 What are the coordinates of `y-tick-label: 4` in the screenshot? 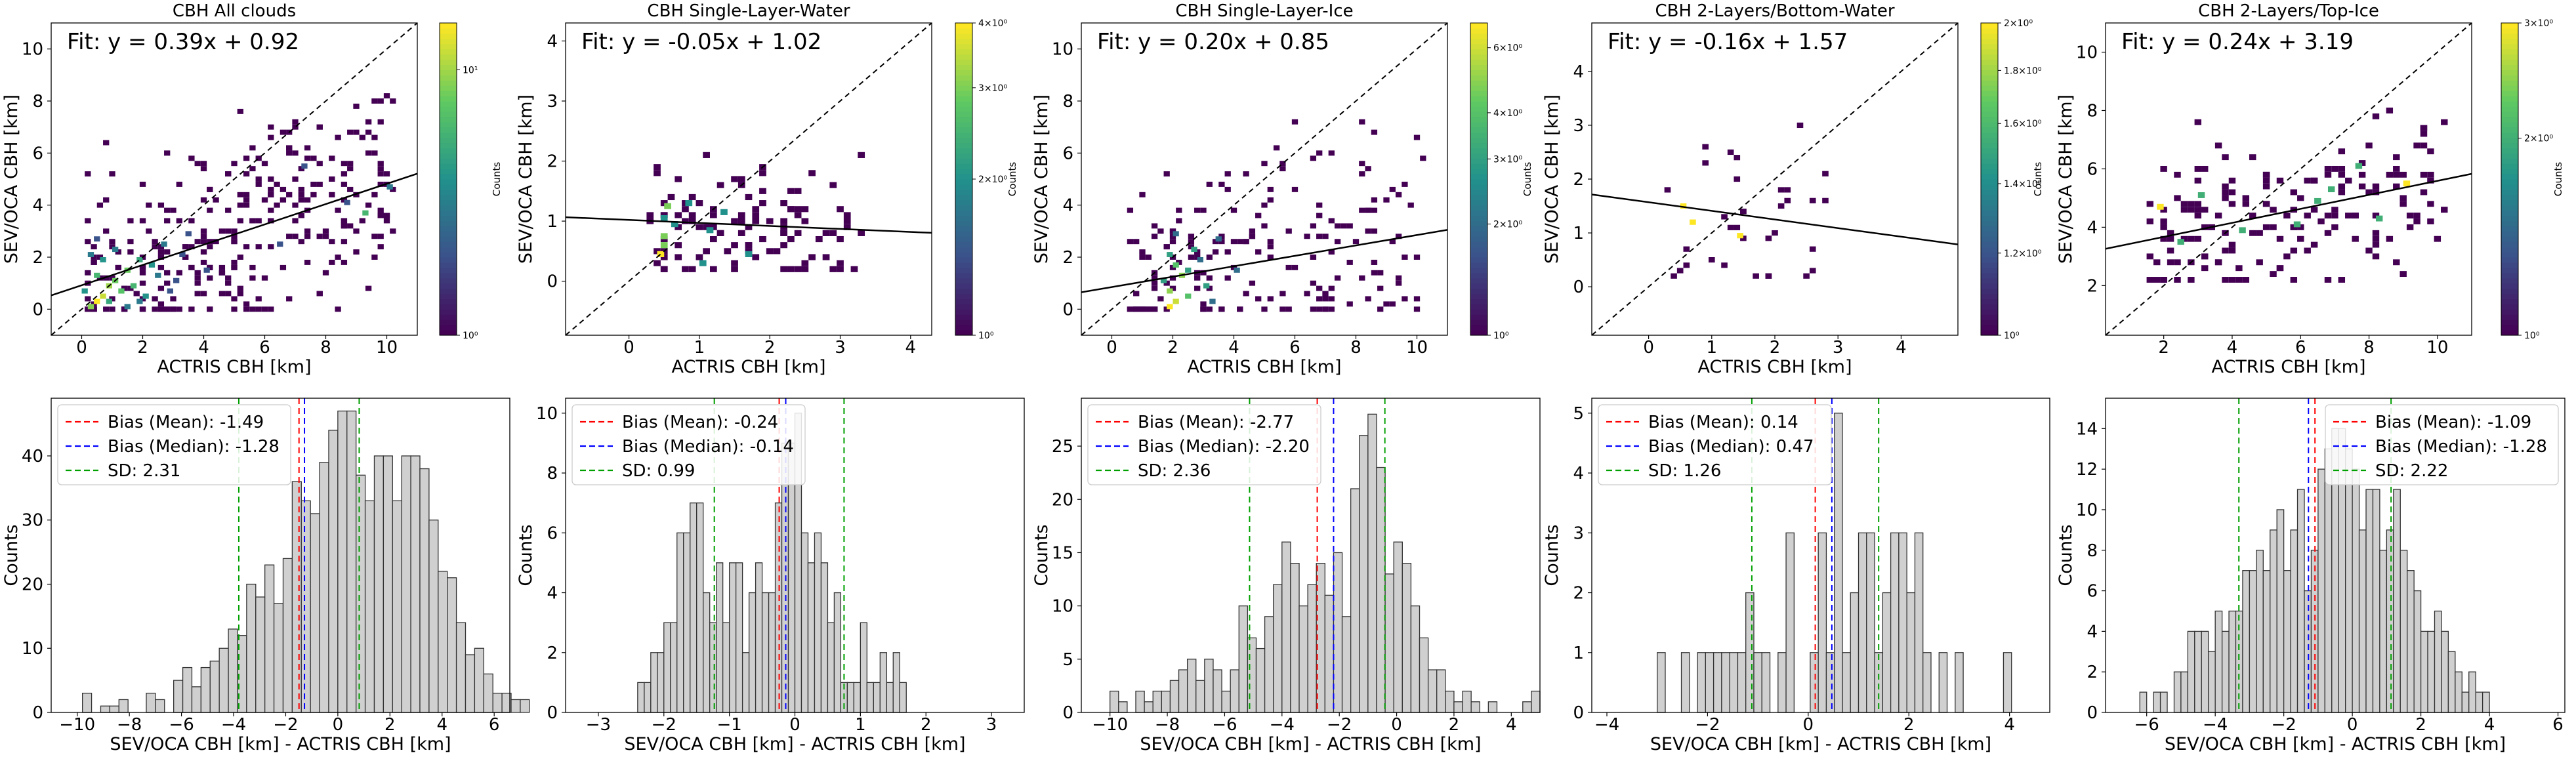 It's located at (1067, 206).